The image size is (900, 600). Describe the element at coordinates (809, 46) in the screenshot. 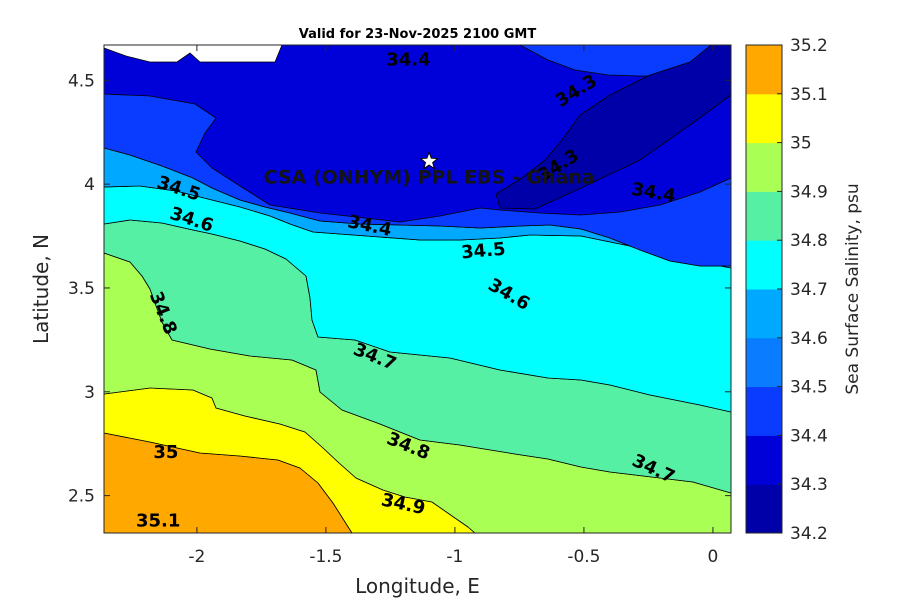

I see `colorbar-tick-label: 35.2` at that location.